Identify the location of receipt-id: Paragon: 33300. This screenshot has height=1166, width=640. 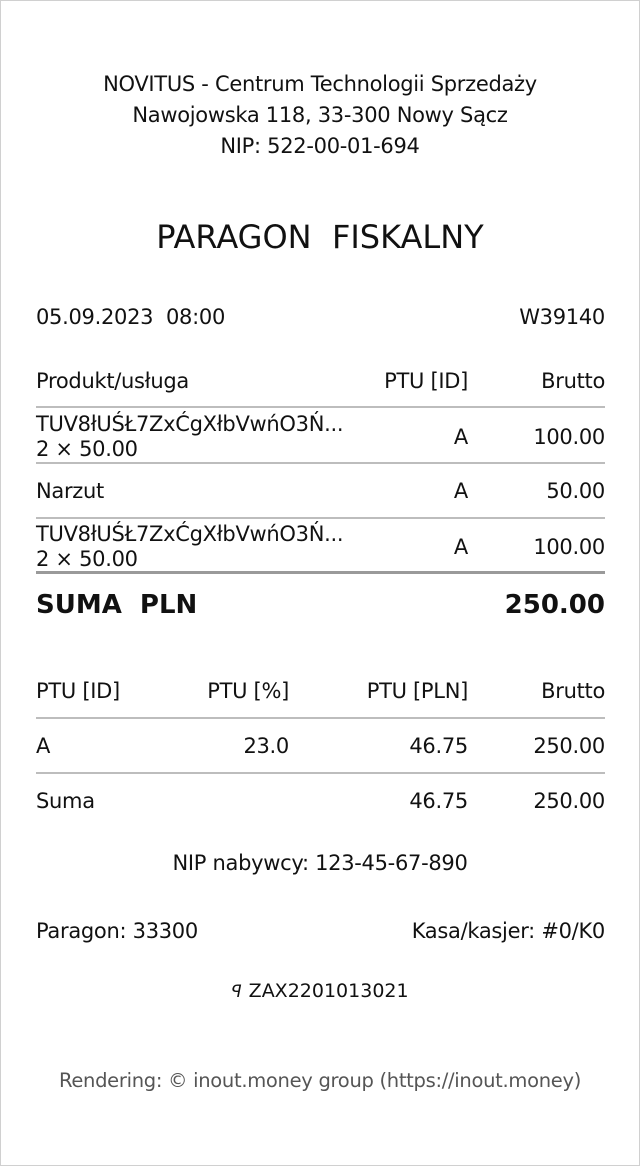
(117, 931).